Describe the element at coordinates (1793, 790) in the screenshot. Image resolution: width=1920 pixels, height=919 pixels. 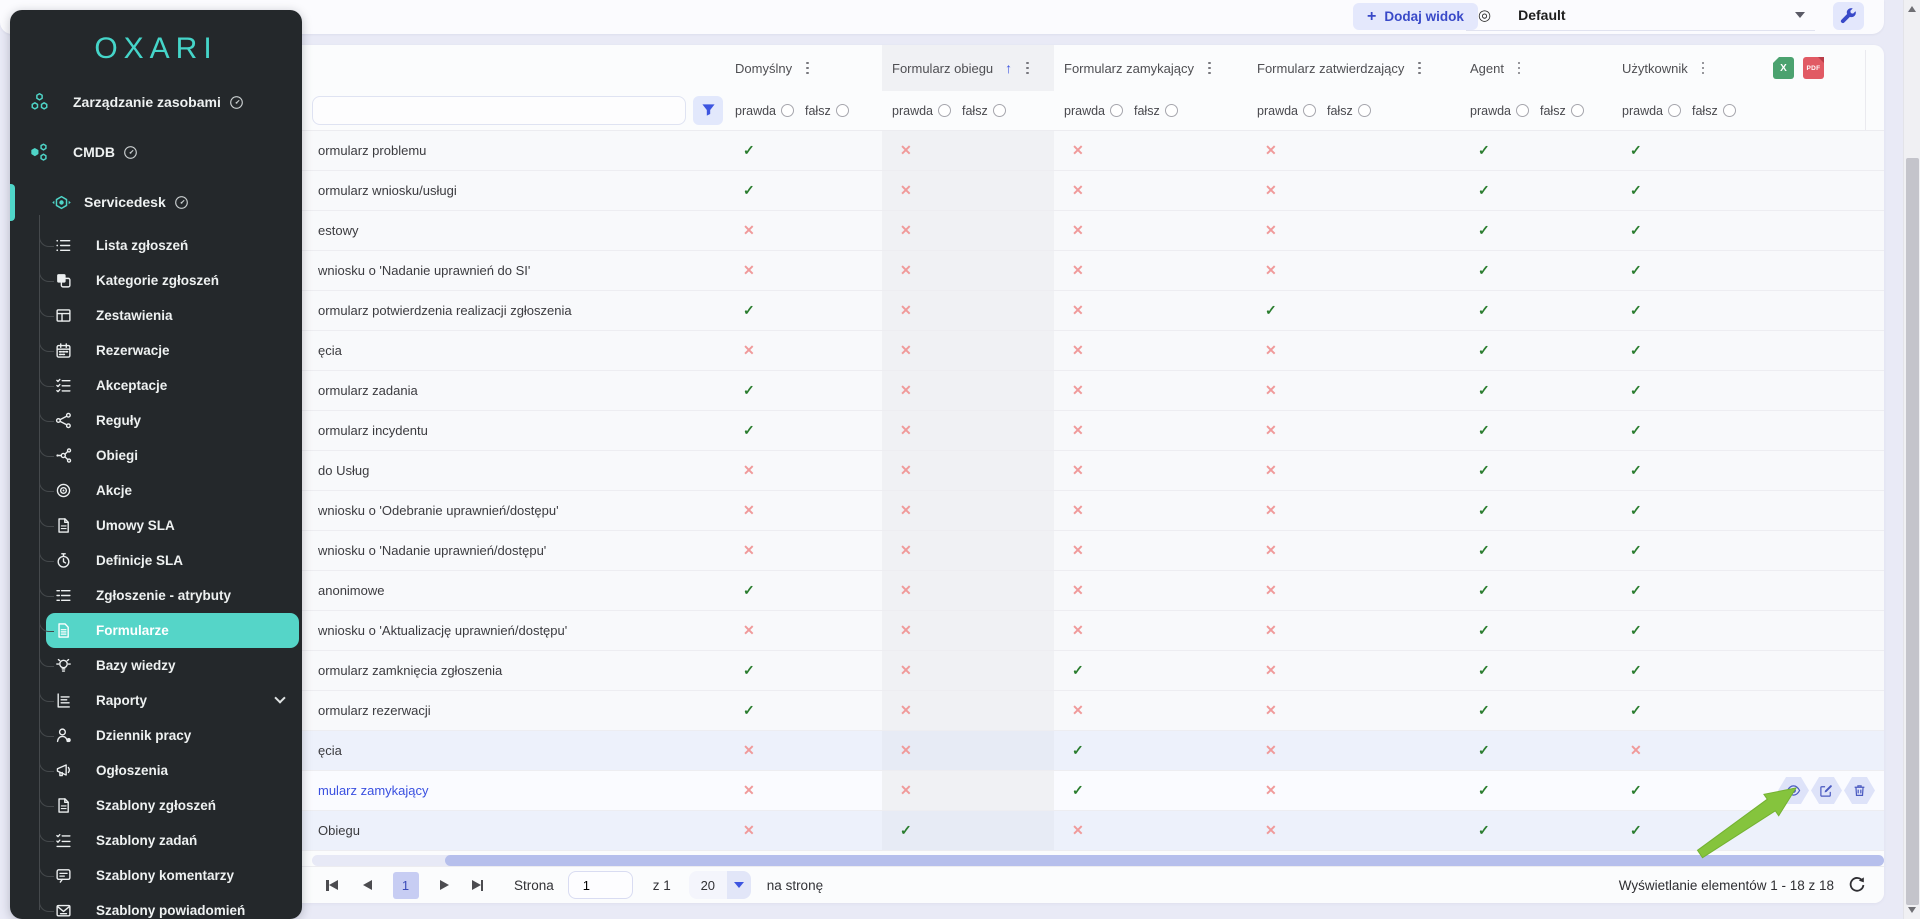
I see `preview-button` at that location.